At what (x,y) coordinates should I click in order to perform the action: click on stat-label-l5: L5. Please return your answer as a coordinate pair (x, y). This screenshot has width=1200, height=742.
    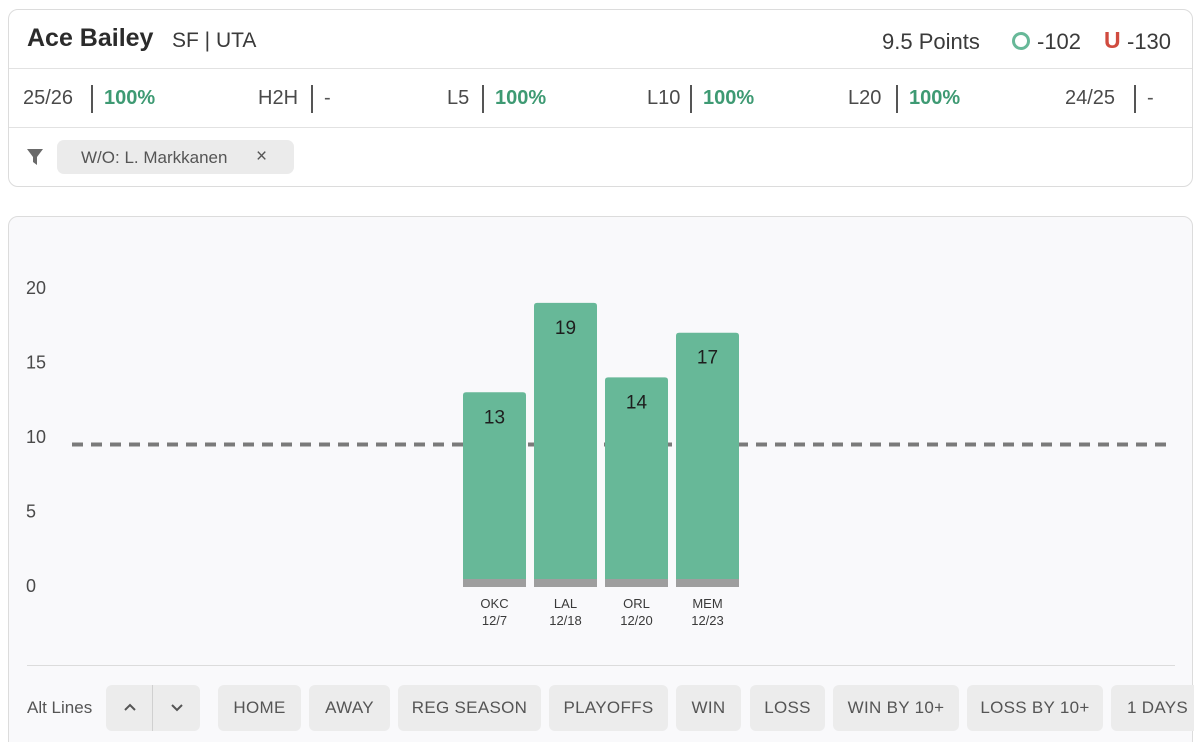
    Looking at the image, I should click on (458, 98).